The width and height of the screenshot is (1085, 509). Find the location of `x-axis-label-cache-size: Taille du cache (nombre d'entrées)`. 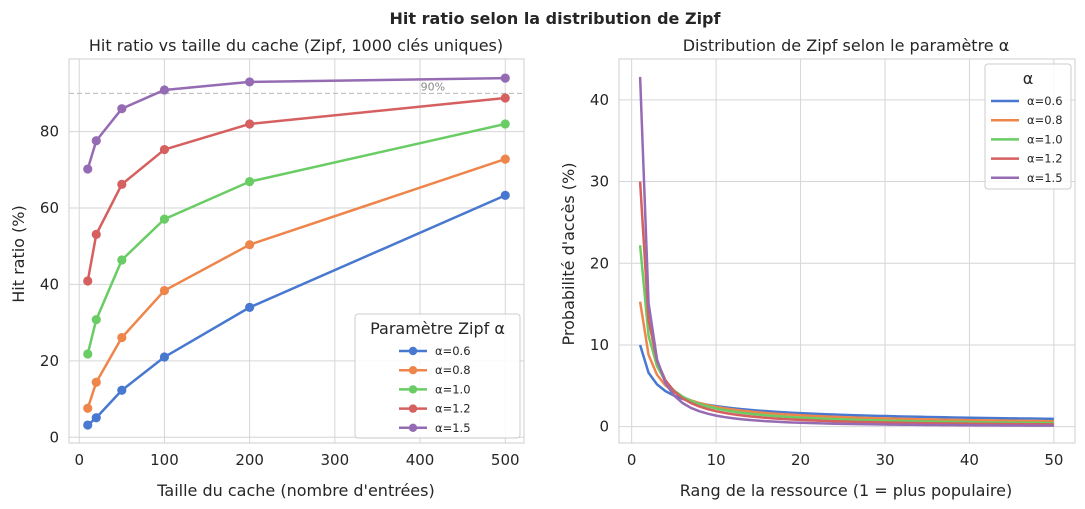

x-axis-label-cache-size: Taille du cache (nombre d'entrées) is located at coordinates (295, 490).